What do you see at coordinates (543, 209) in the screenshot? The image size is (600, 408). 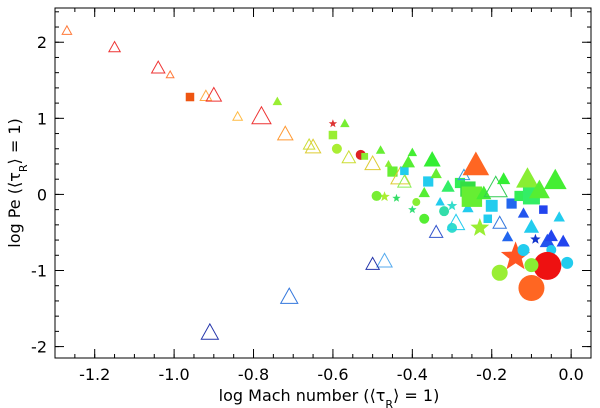 I see `data-point-68-square` at bounding box center [543, 209].